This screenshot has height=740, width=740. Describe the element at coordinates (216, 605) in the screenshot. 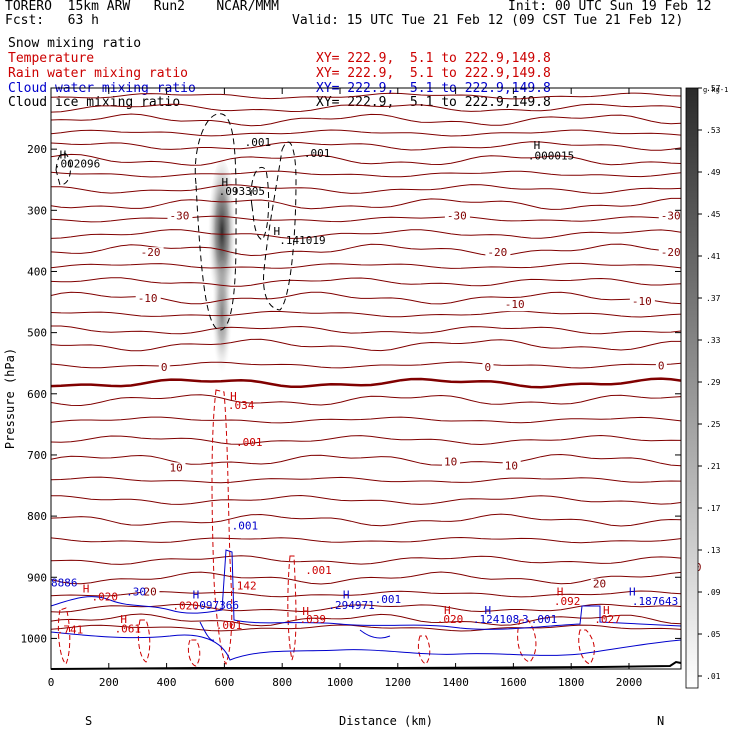

I see `cloud-water-label-1: .097366` at that location.